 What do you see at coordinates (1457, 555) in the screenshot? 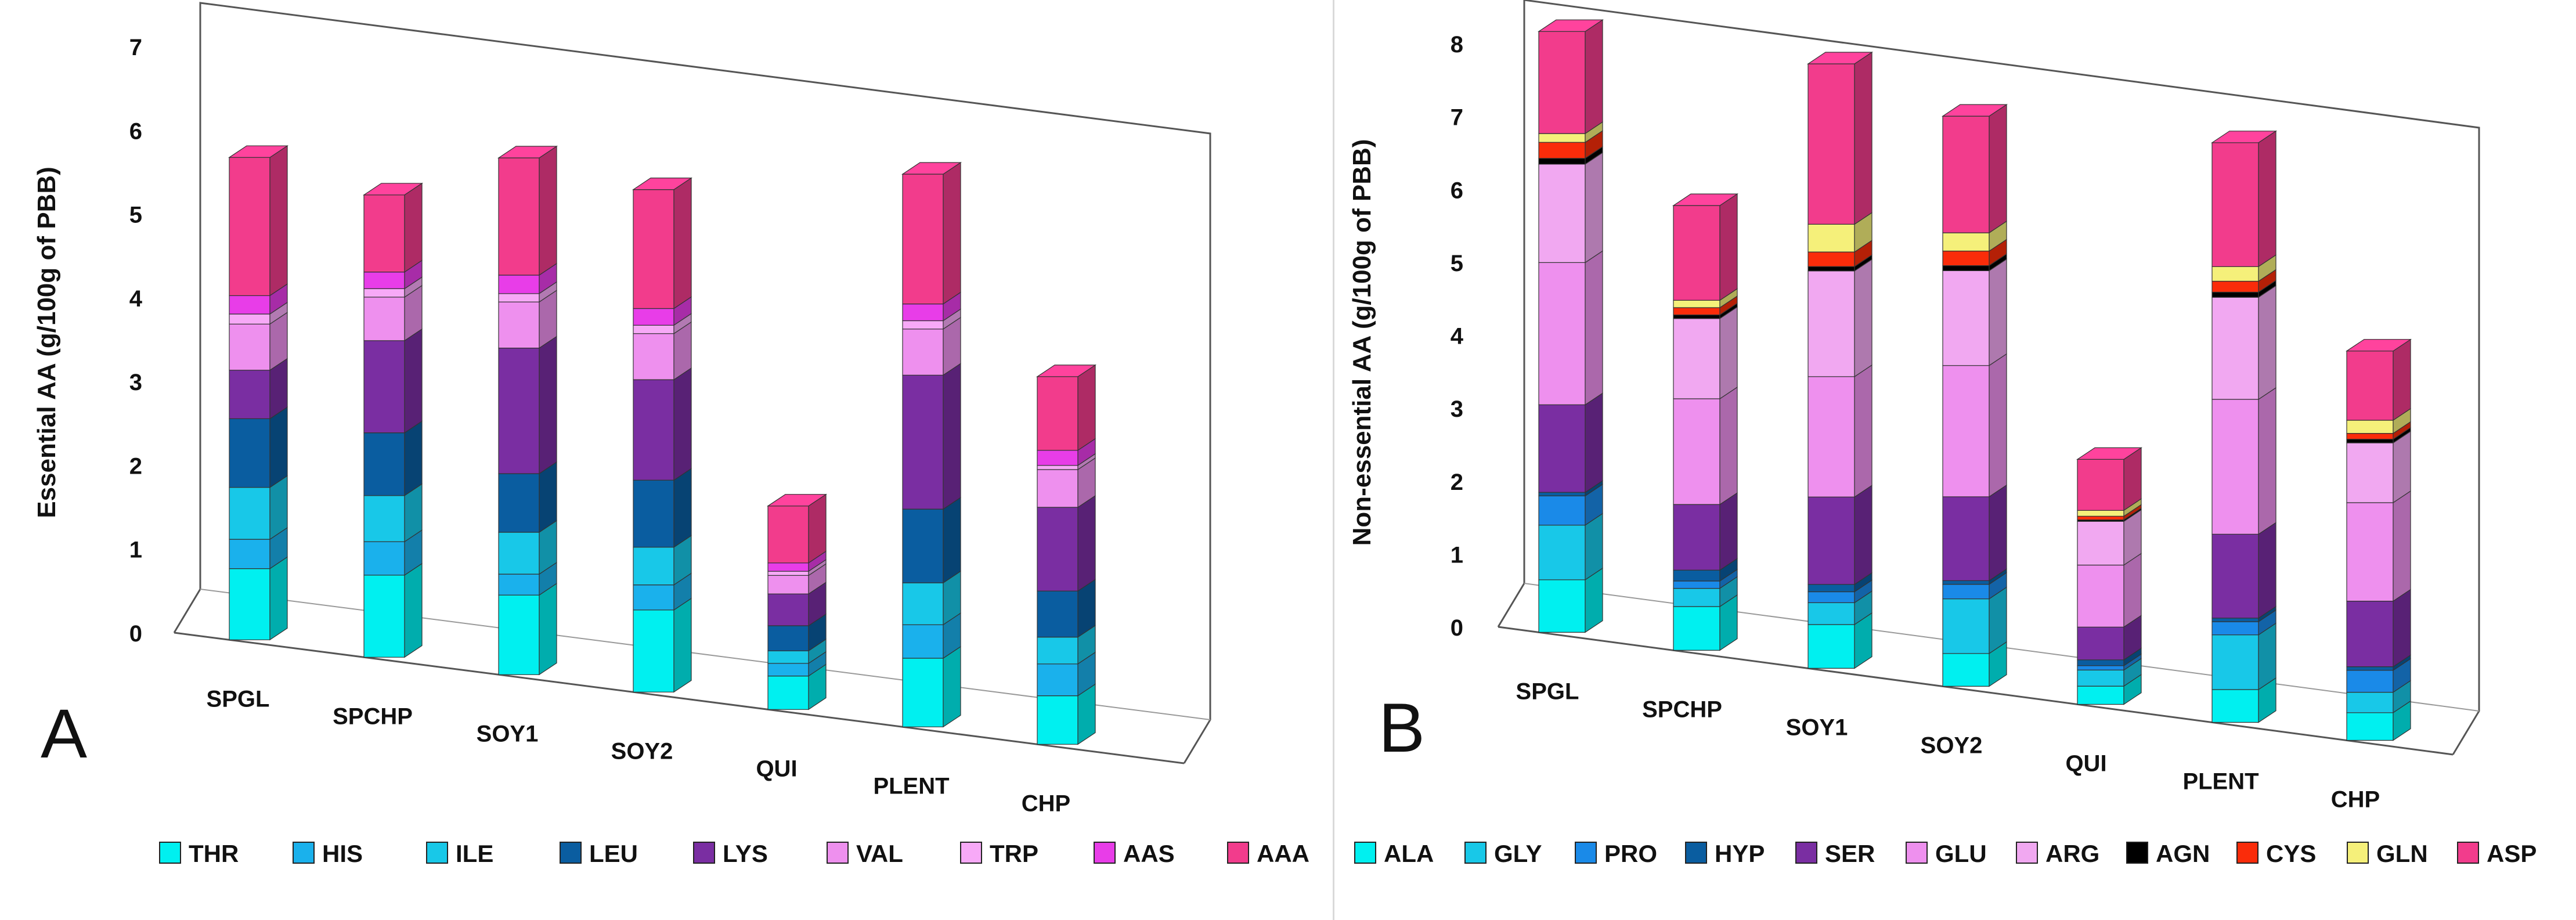
I see `y-tick-label: 1` at bounding box center [1457, 555].